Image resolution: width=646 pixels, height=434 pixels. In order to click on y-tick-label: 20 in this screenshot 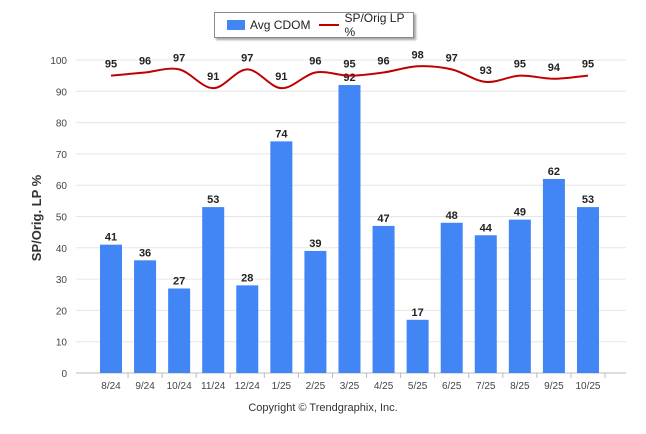, I will do `click(62, 311)`.